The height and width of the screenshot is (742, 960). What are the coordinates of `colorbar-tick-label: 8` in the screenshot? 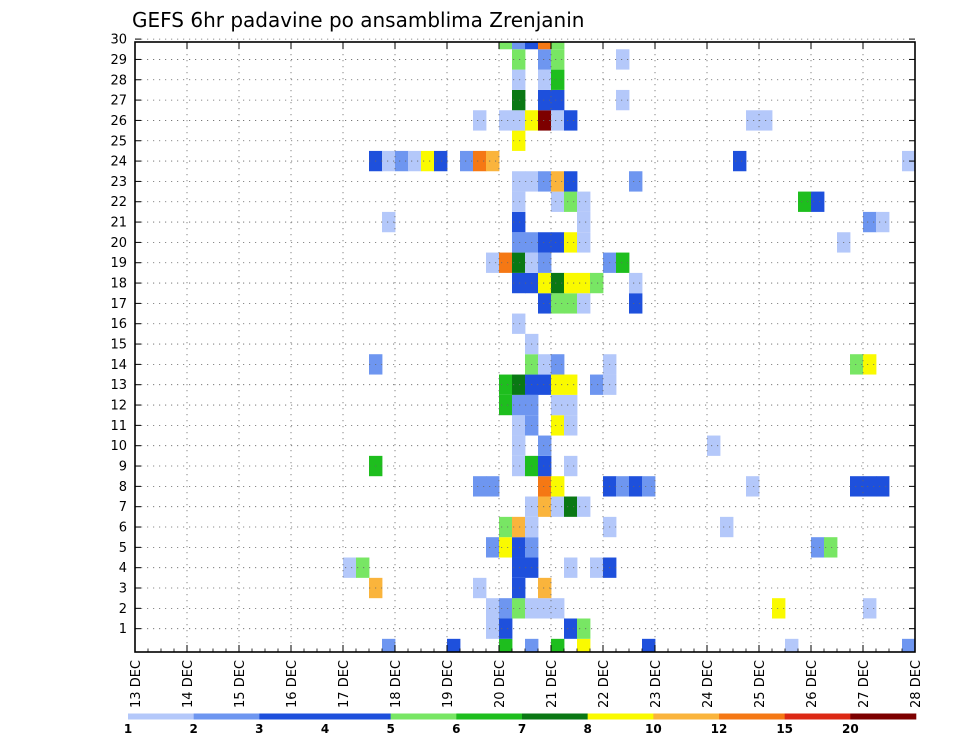 It's located at (587, 729).